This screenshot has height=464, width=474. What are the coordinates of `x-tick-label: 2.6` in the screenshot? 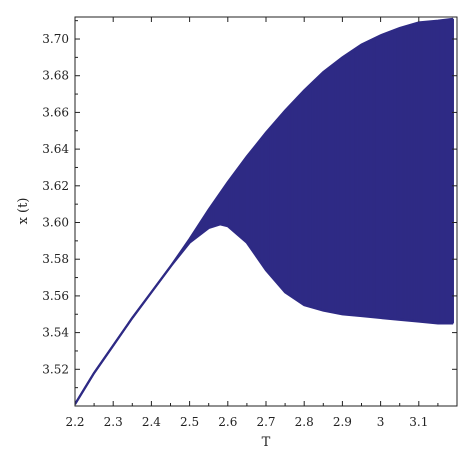 It's located at (227, 422).